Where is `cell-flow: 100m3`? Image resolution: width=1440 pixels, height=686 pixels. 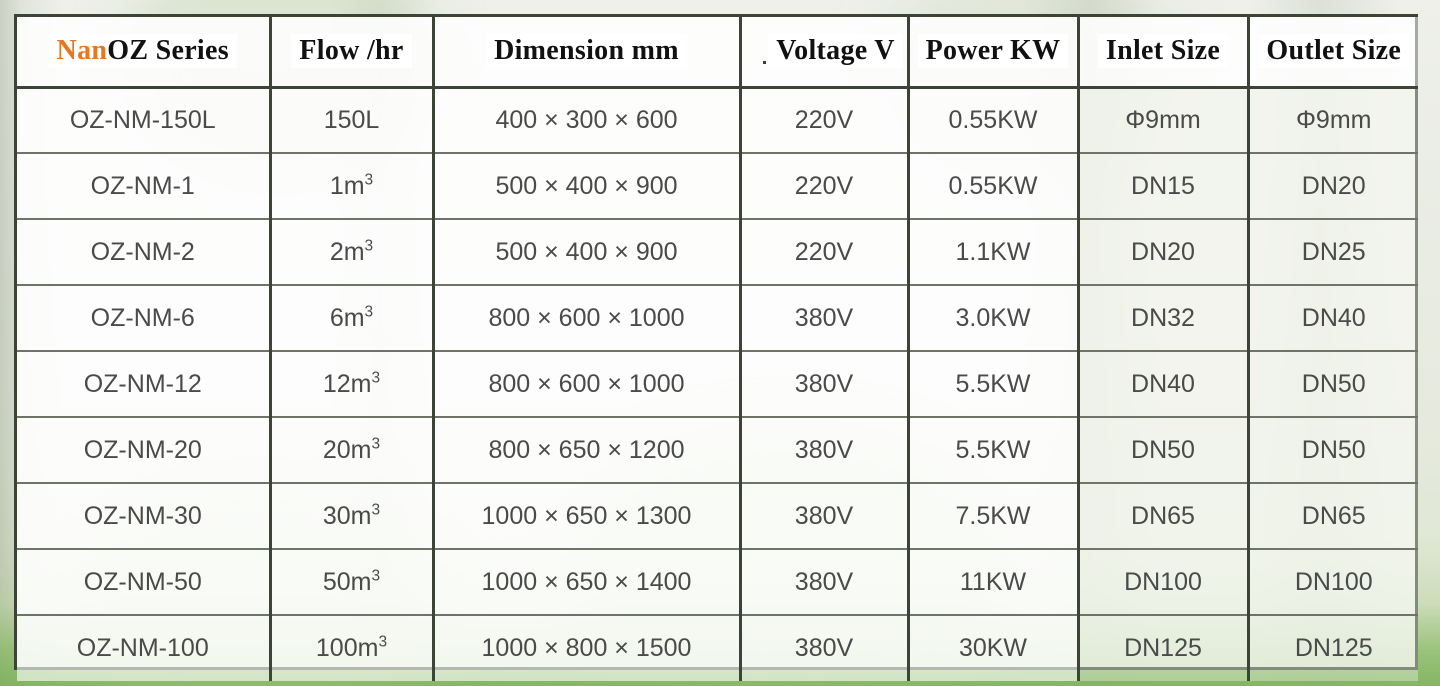 cell-flow: 100m3 is located at coordinates (352, 648).